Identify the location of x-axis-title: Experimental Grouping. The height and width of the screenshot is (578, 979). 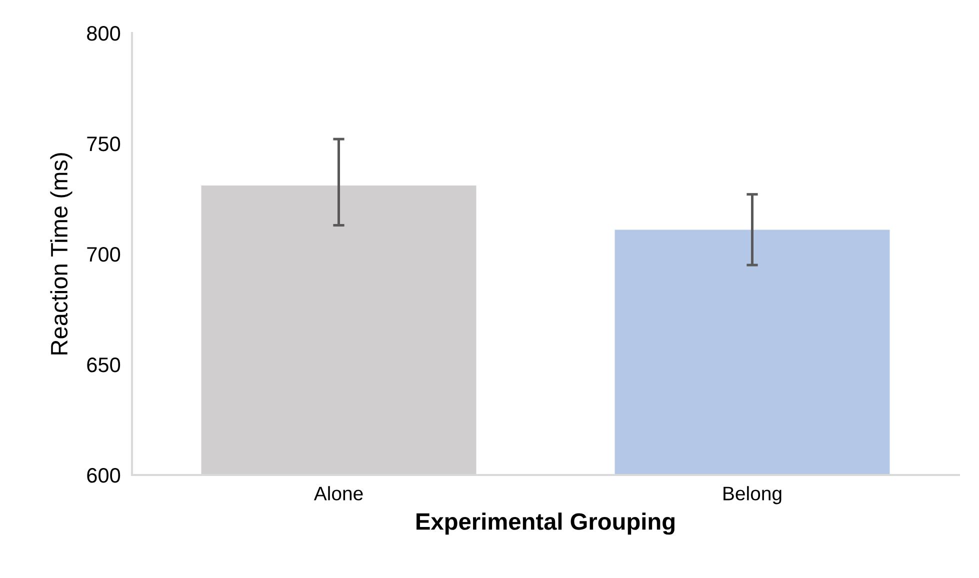
(545, 523).